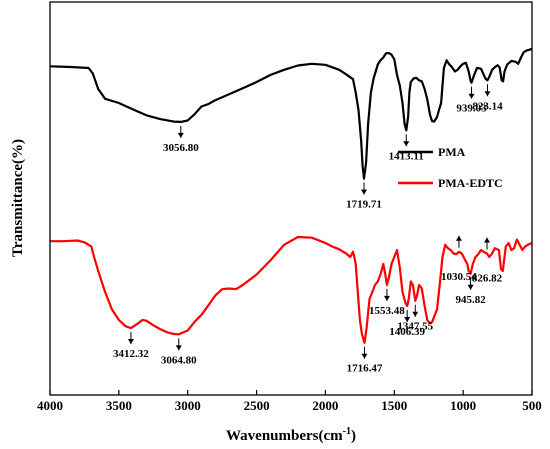 Image resolution: width=550 pixels, height=449 pixels. What do you see at coordinates (365, 369) in the screenshot?
I see `annotation-label: 1716.47` at bounding box center [365, 369].